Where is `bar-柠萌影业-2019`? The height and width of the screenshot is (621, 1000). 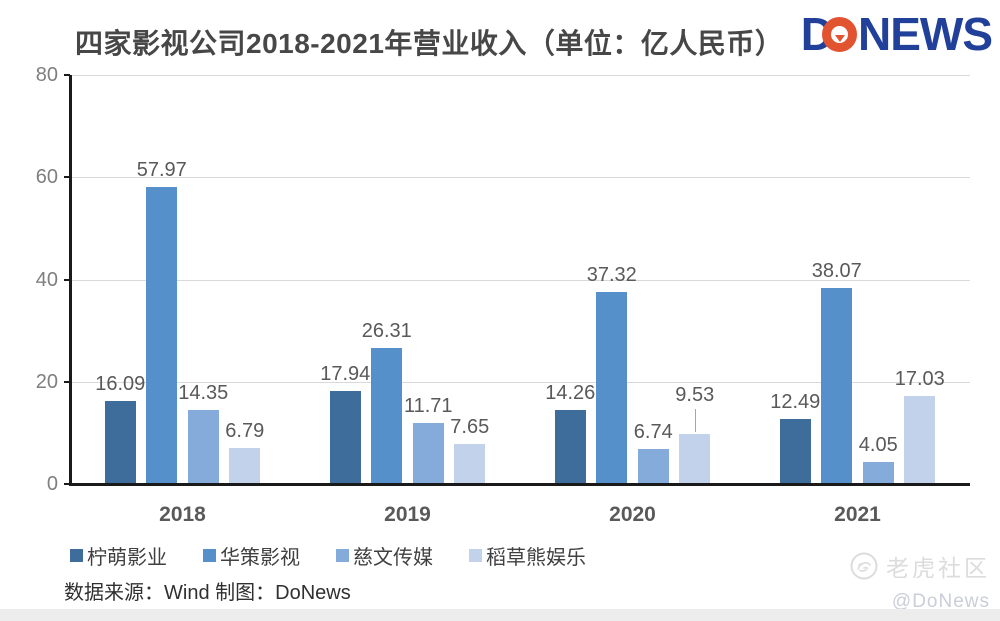
bar-柠萌影业-2019 is located at coordinates (345, 437).